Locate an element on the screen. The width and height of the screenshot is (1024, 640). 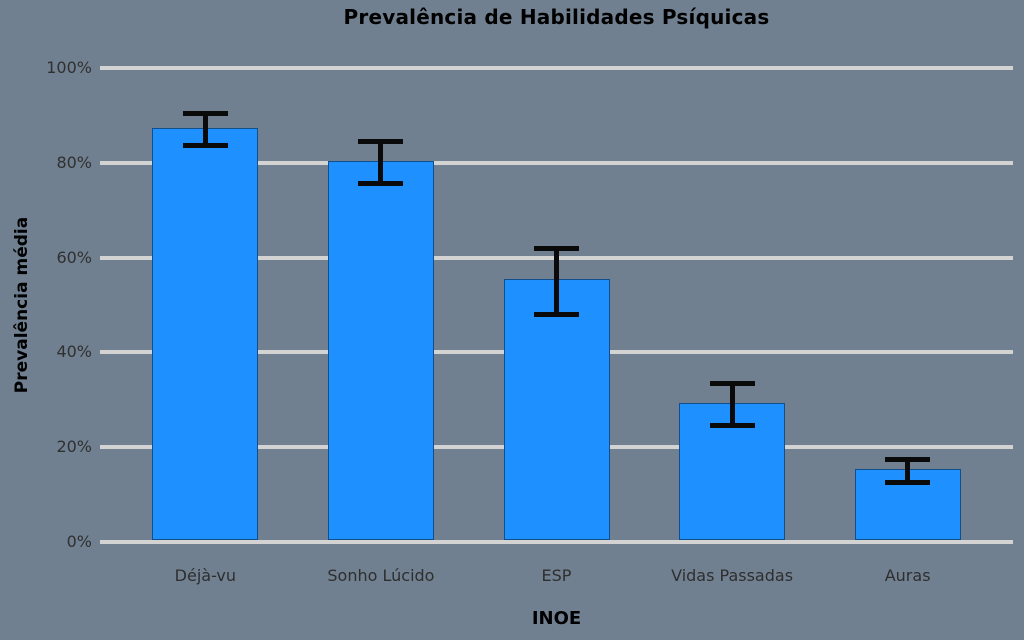
y-tick-label: 100% is located at coordinates (69, 67).